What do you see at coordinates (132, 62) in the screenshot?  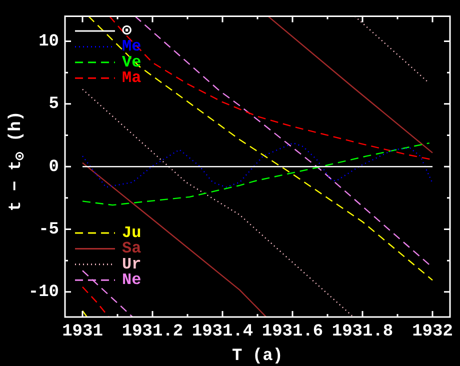 I see `legend-label: Ve` at bounding box center [132, 62].